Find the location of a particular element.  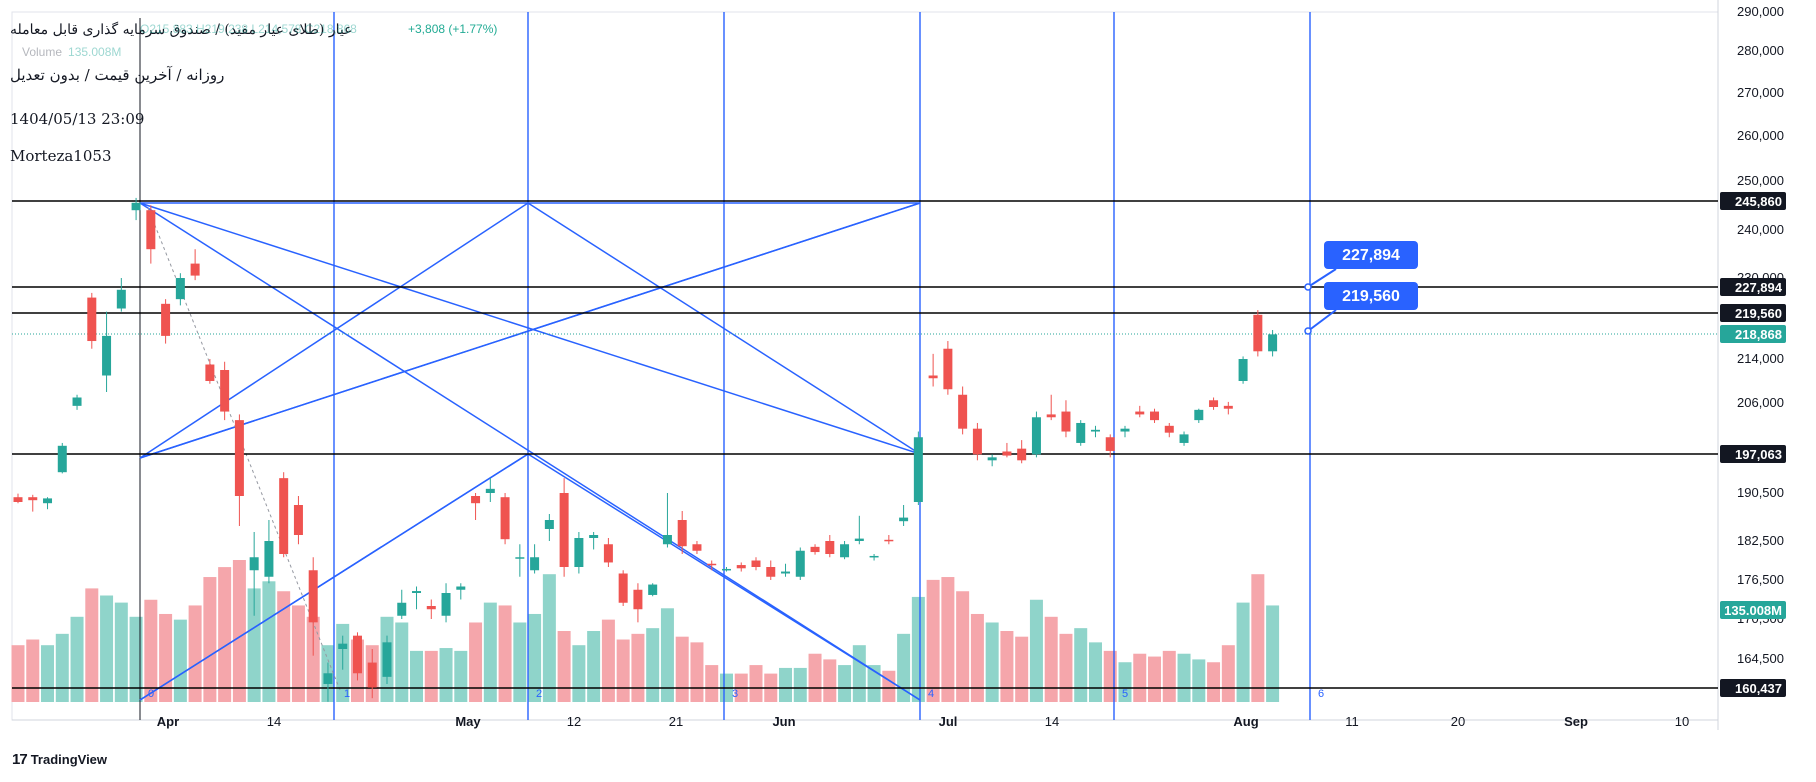

y-axis-tick-label: 206,000 is located at coordinates (1760, 402).